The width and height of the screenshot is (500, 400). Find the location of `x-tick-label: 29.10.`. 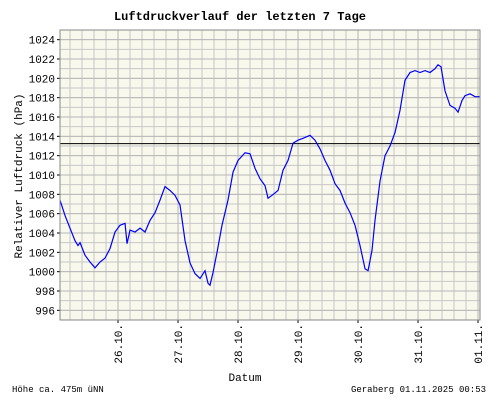

x-tick-label: 29.10. is located at coordinates (300, 344).